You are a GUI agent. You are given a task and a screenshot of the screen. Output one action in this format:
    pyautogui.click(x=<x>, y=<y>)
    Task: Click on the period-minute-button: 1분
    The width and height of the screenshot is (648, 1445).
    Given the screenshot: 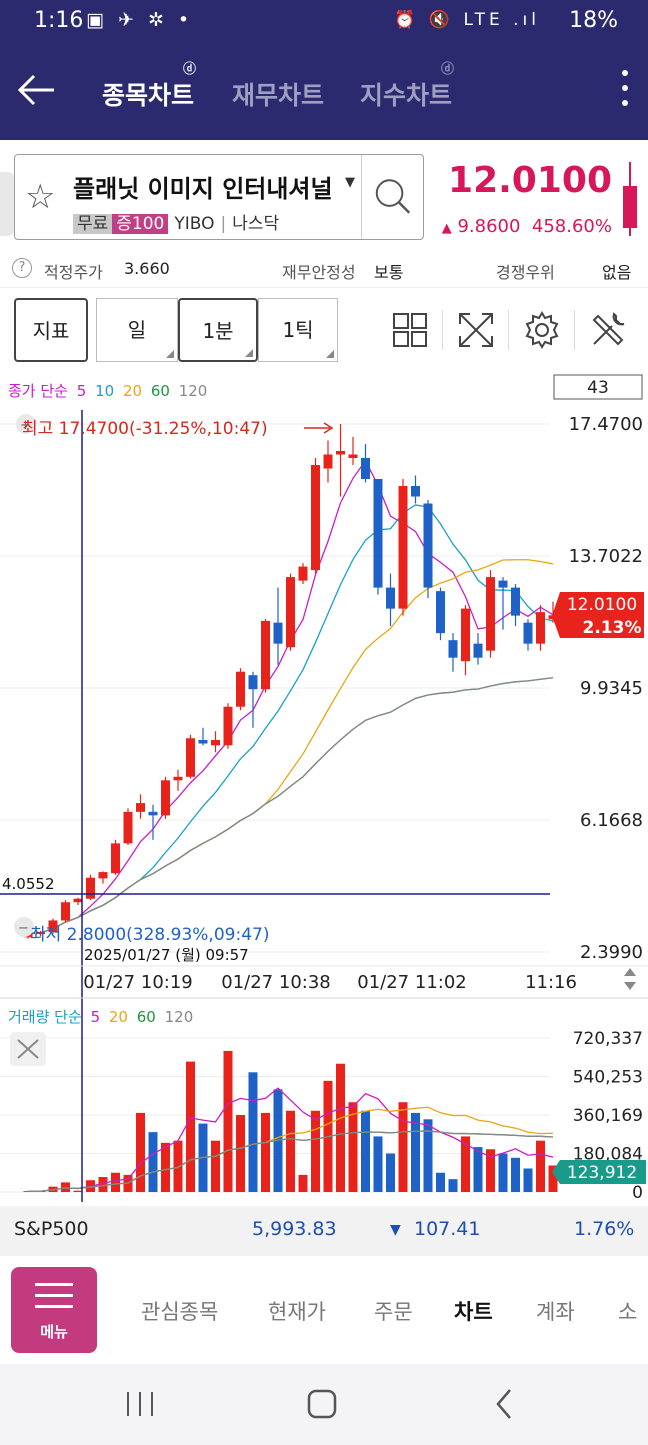 What is the action you would take?
    pyautogui.click(x=218, y=330)
    